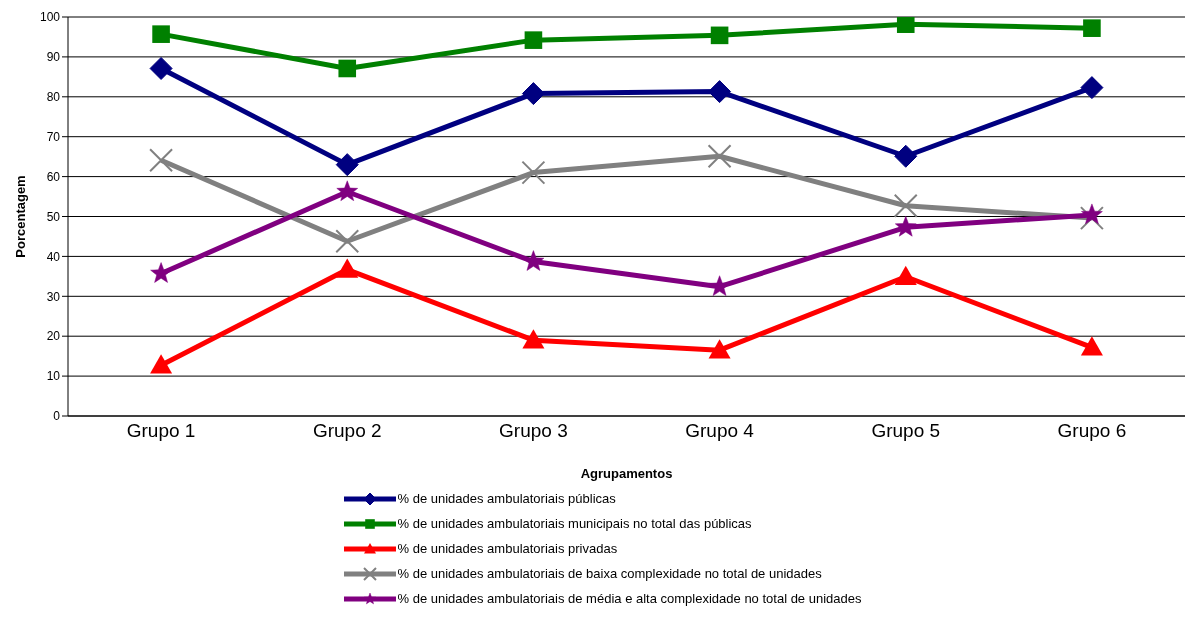 This screenshot has height=619, width=1201. What do you see at coordinates (720, 431) in the screenshot?
I see `x-tick-label: Grupo 4` at bounding box center [720, 431].